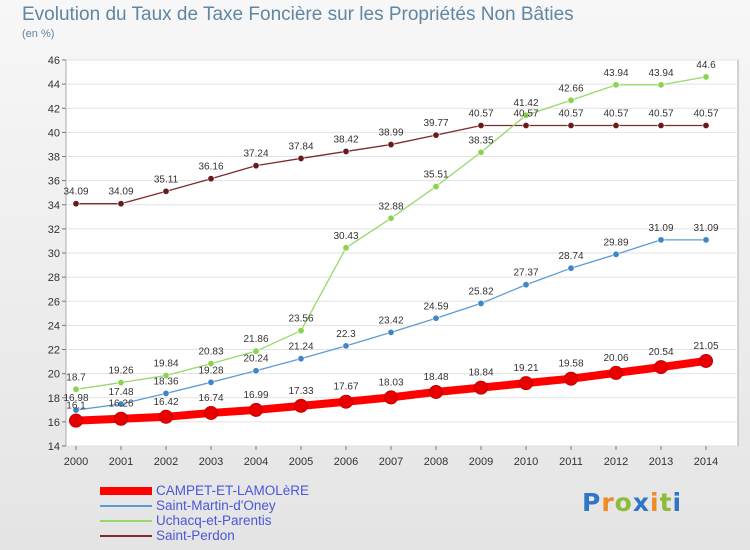 The width and height of the screenshot is (750, 550). What do you see at coordinates (390, 206) in the screenshot?
I see `data-label: 32.88` at bounding box center [390, 206].